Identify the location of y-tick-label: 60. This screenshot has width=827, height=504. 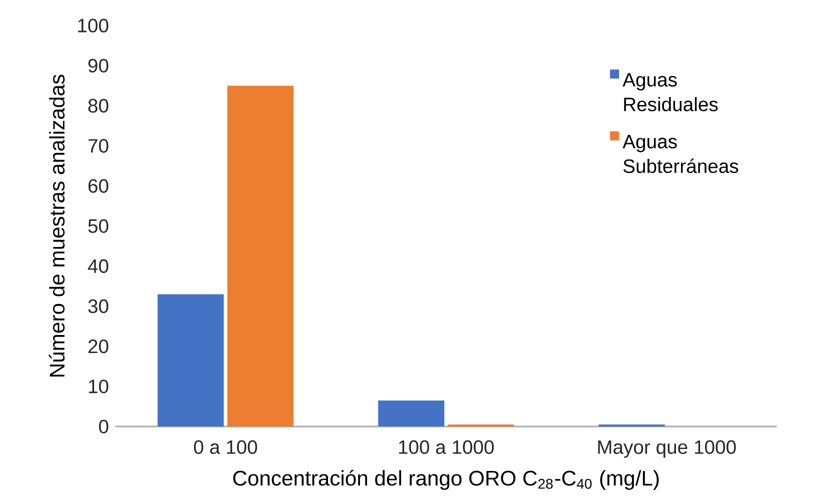
(98, 186).